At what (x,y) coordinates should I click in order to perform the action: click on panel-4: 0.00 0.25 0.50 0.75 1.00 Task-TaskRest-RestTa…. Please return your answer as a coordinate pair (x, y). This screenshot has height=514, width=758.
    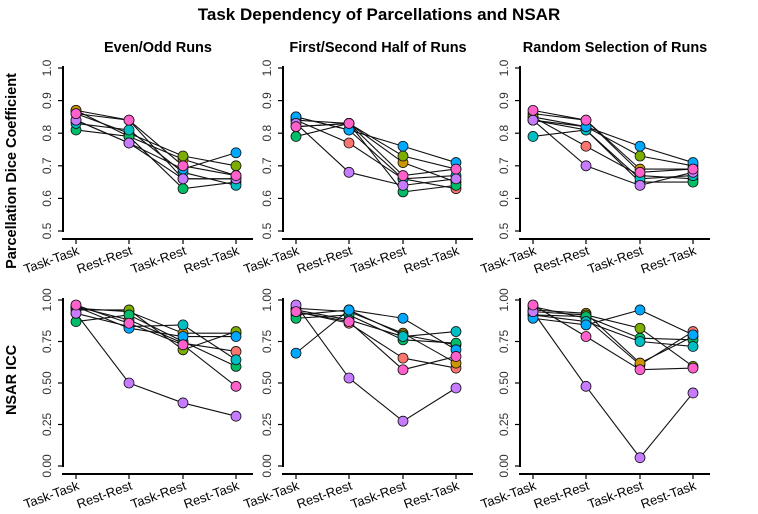
    Looking at the image, I should click on (137, 400).